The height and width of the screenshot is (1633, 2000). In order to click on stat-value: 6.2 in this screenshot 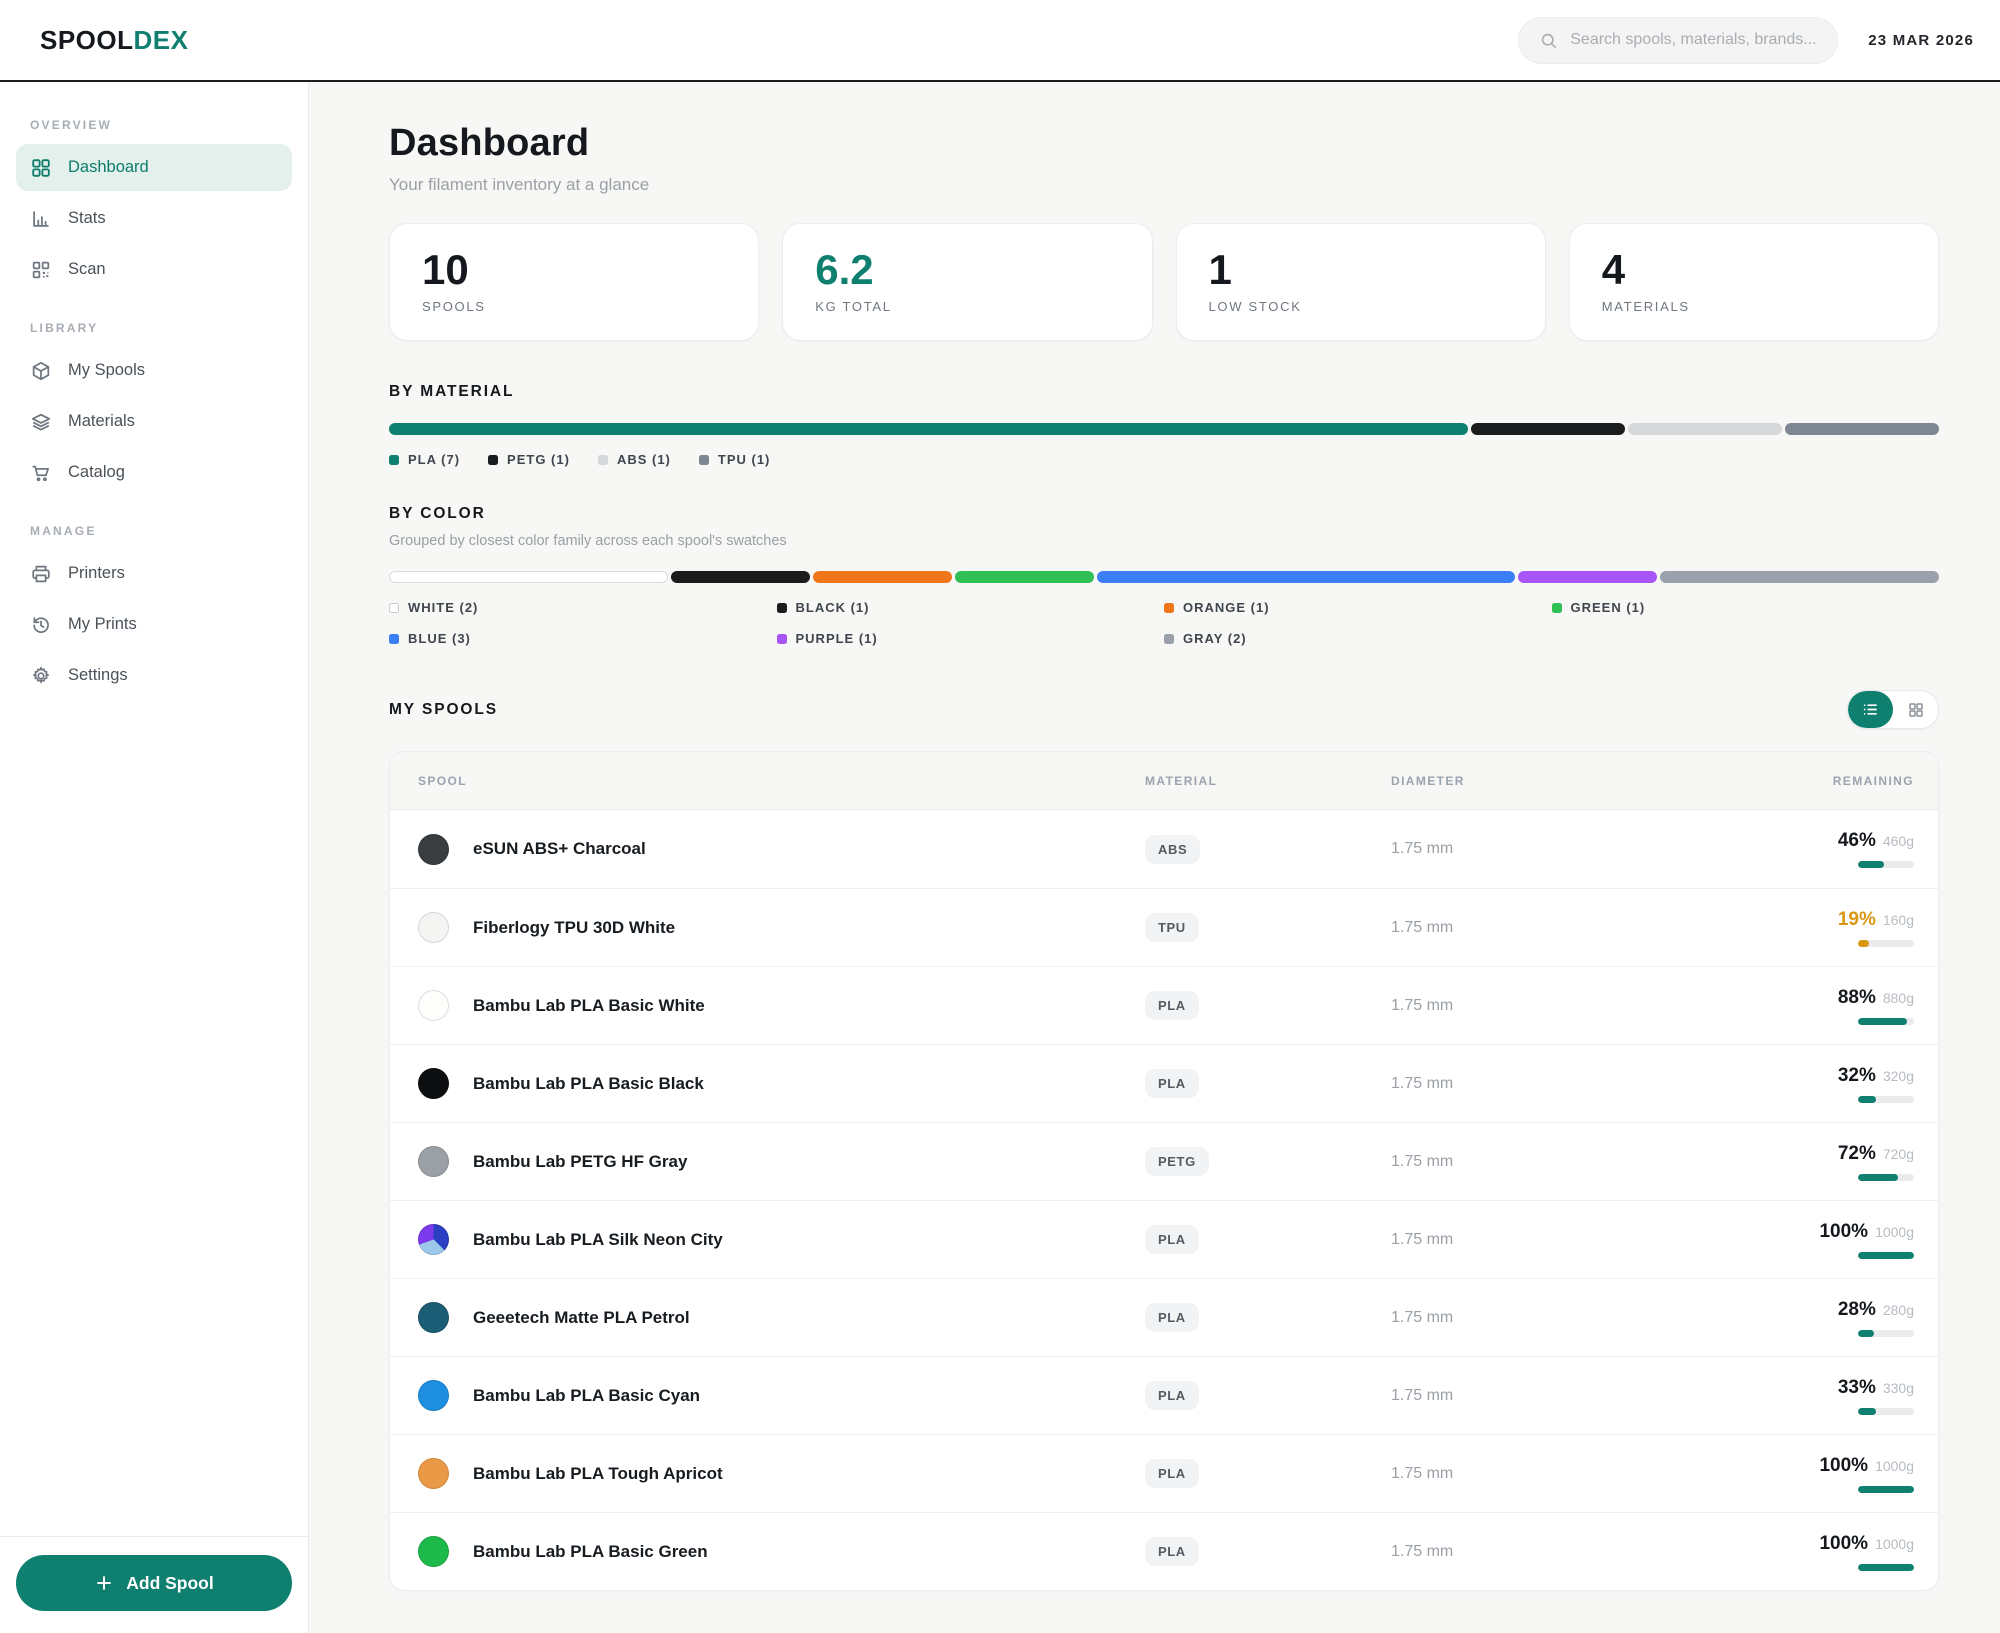, I will do `click(844, 269)`.